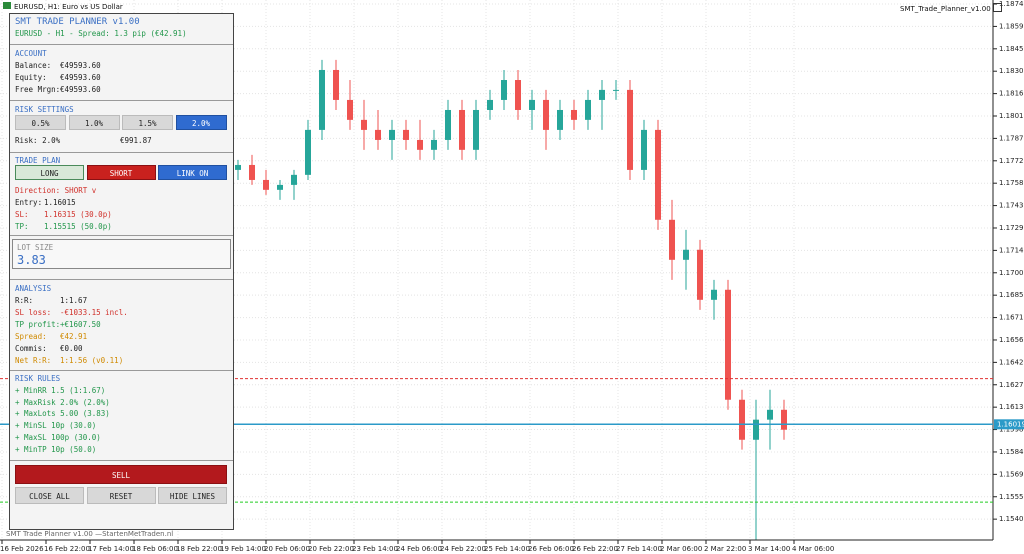 The height and width of the screenshot is (554, 1024). Describe the element at coordinates (111, 549) in the screenshot. I see `x-tick-label: 17 Feb 14:00` at that location.